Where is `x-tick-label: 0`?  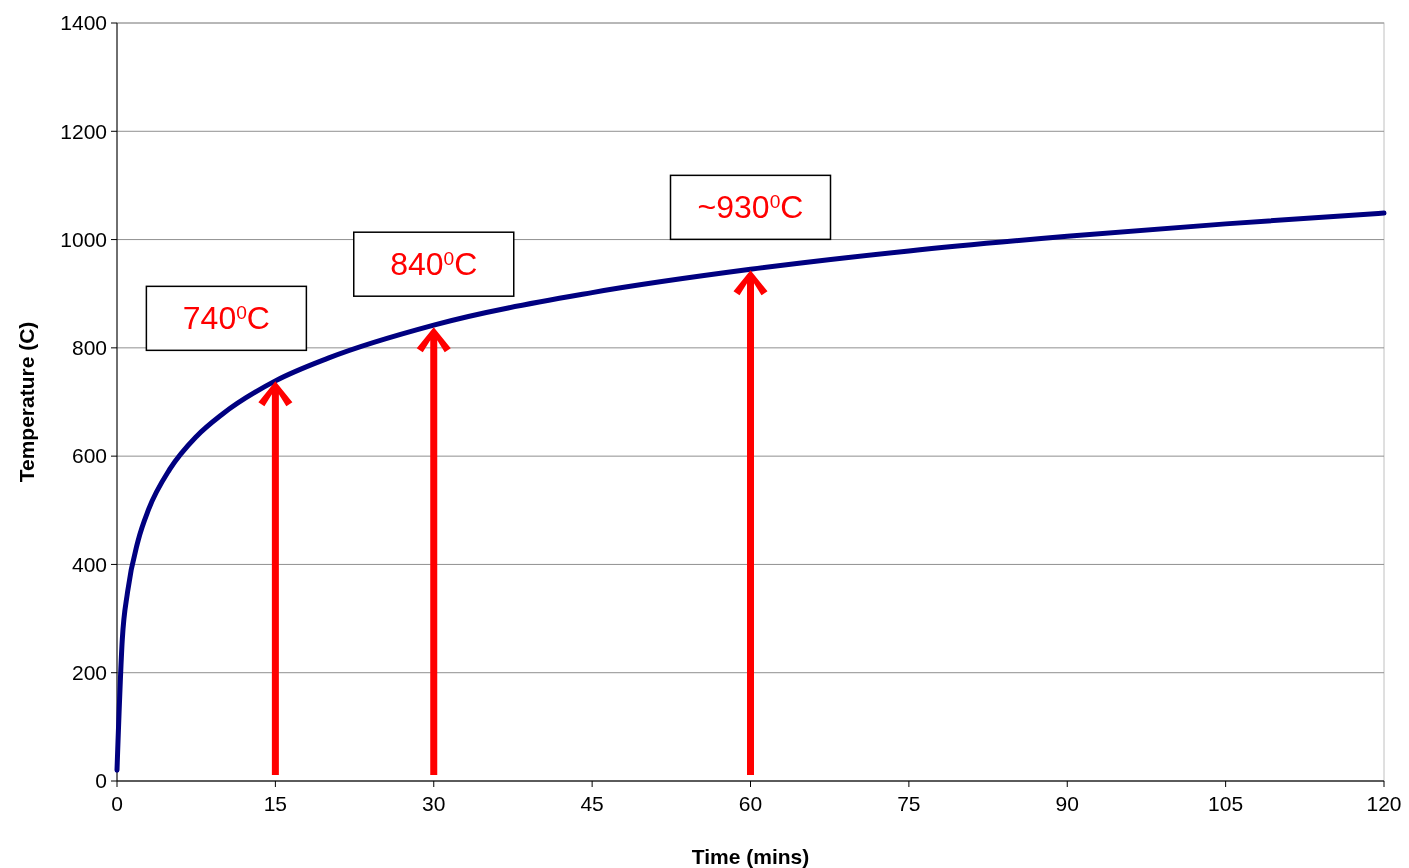 x-tick-label: 0 is located at coordinates (117, 803).